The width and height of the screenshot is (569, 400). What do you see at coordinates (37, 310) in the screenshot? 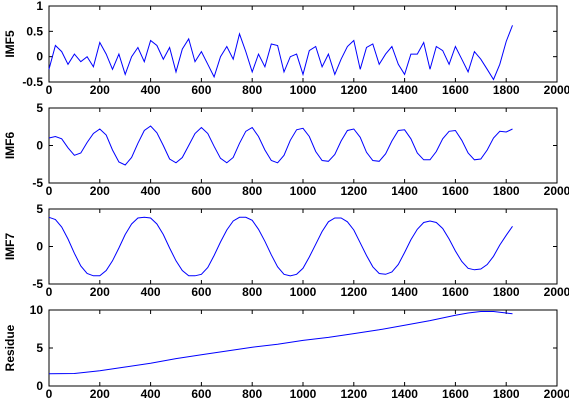
I see `y-tick-label: 10` at bounding box center [37, 310].